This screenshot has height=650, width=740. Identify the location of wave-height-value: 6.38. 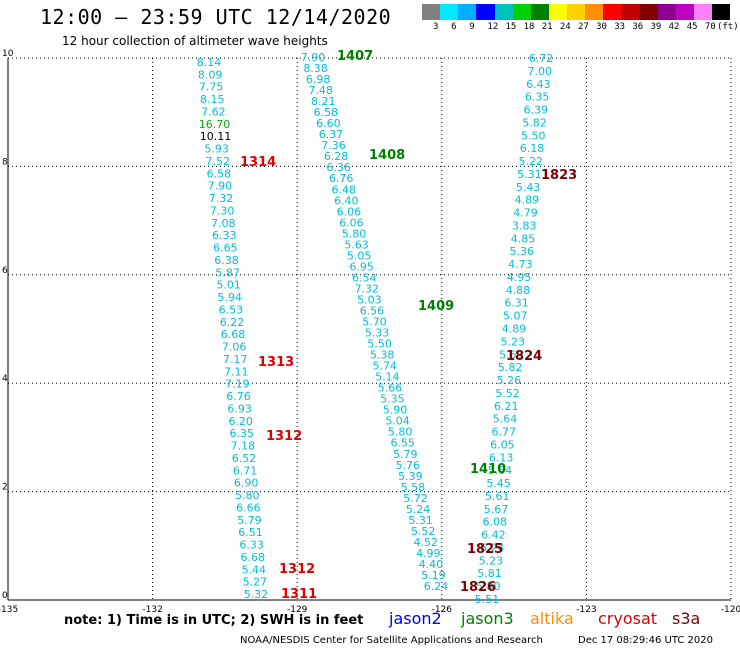
(226, 260).